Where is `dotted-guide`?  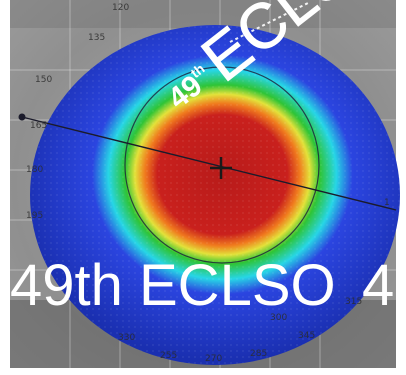 dotted-guide is located at coordinates (270, 22).